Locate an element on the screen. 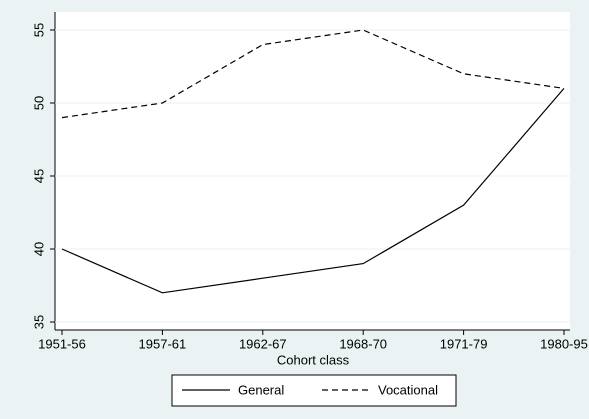  x-tick-label: 1951-56 is located at coordinates (62, 343).